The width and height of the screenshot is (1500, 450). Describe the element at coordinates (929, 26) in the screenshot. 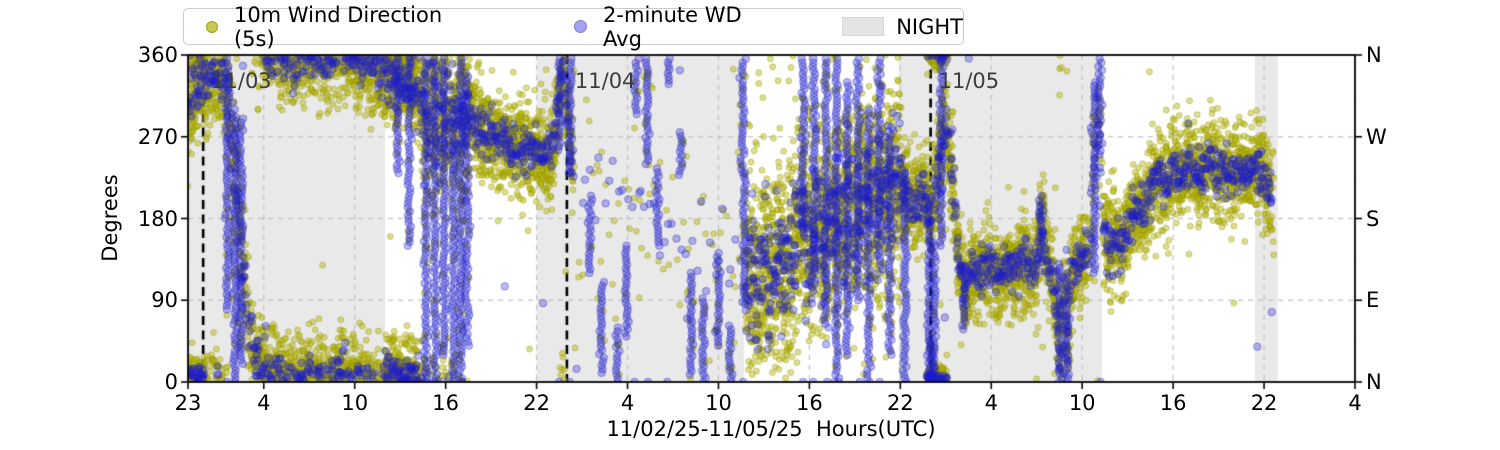

I see `legend-label-night: NIGHT` at that location.